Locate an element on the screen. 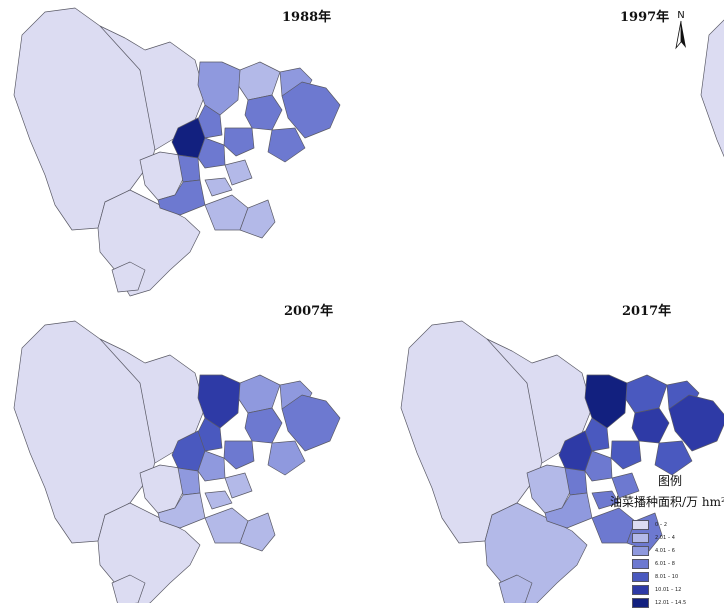 Image resolution: width=724 pixels, height=609 pixels. year-label-1997: 1997年 is located at coordinates (645, 17).